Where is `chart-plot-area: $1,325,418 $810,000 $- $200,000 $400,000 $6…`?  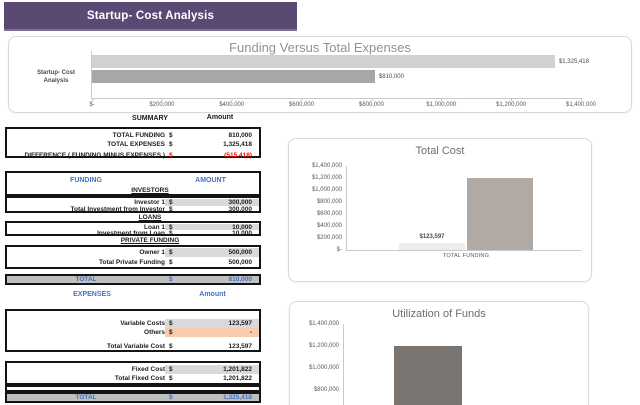 chart-plot-area: $1,325,418 $810,000 $- $200,000 $400,000 $6… is located at coordinates (342, 79).